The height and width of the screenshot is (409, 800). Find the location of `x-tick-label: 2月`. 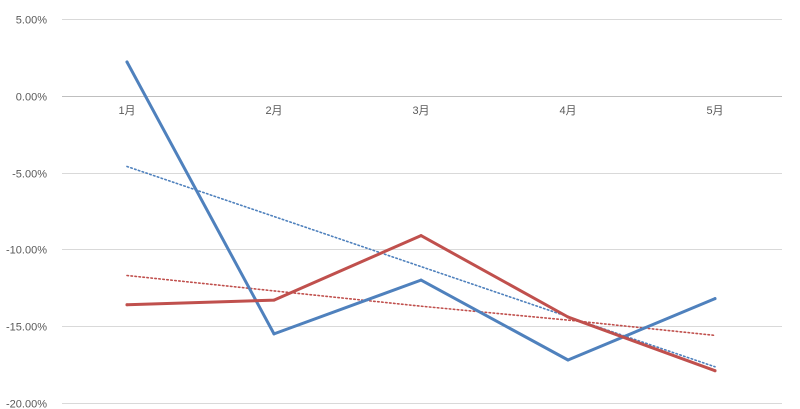

x-tick-label: 2月 is located at coordinates (273, 111).